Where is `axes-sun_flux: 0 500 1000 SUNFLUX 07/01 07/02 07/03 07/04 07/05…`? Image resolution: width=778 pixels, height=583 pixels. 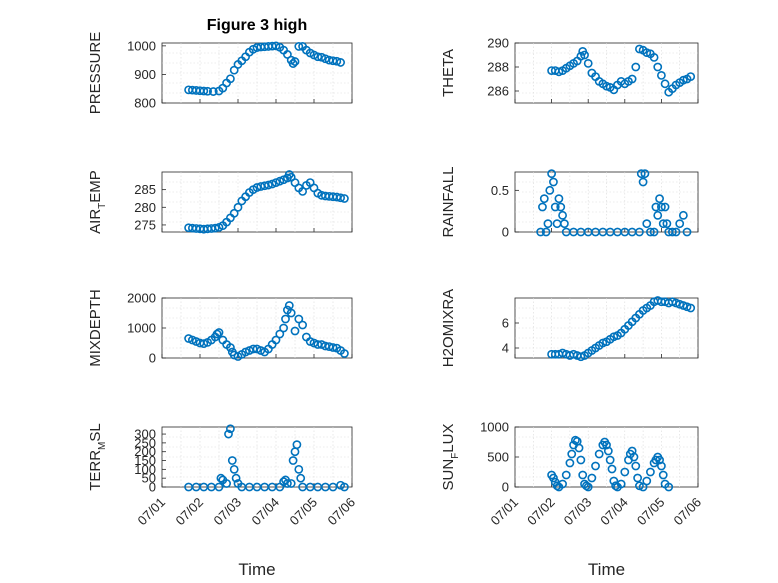
axes-sun_flux: 0 500 1000 SUNFLUX 07/01 07/02 07/03 07/04 07/05… is located at coordinates (572, 500).